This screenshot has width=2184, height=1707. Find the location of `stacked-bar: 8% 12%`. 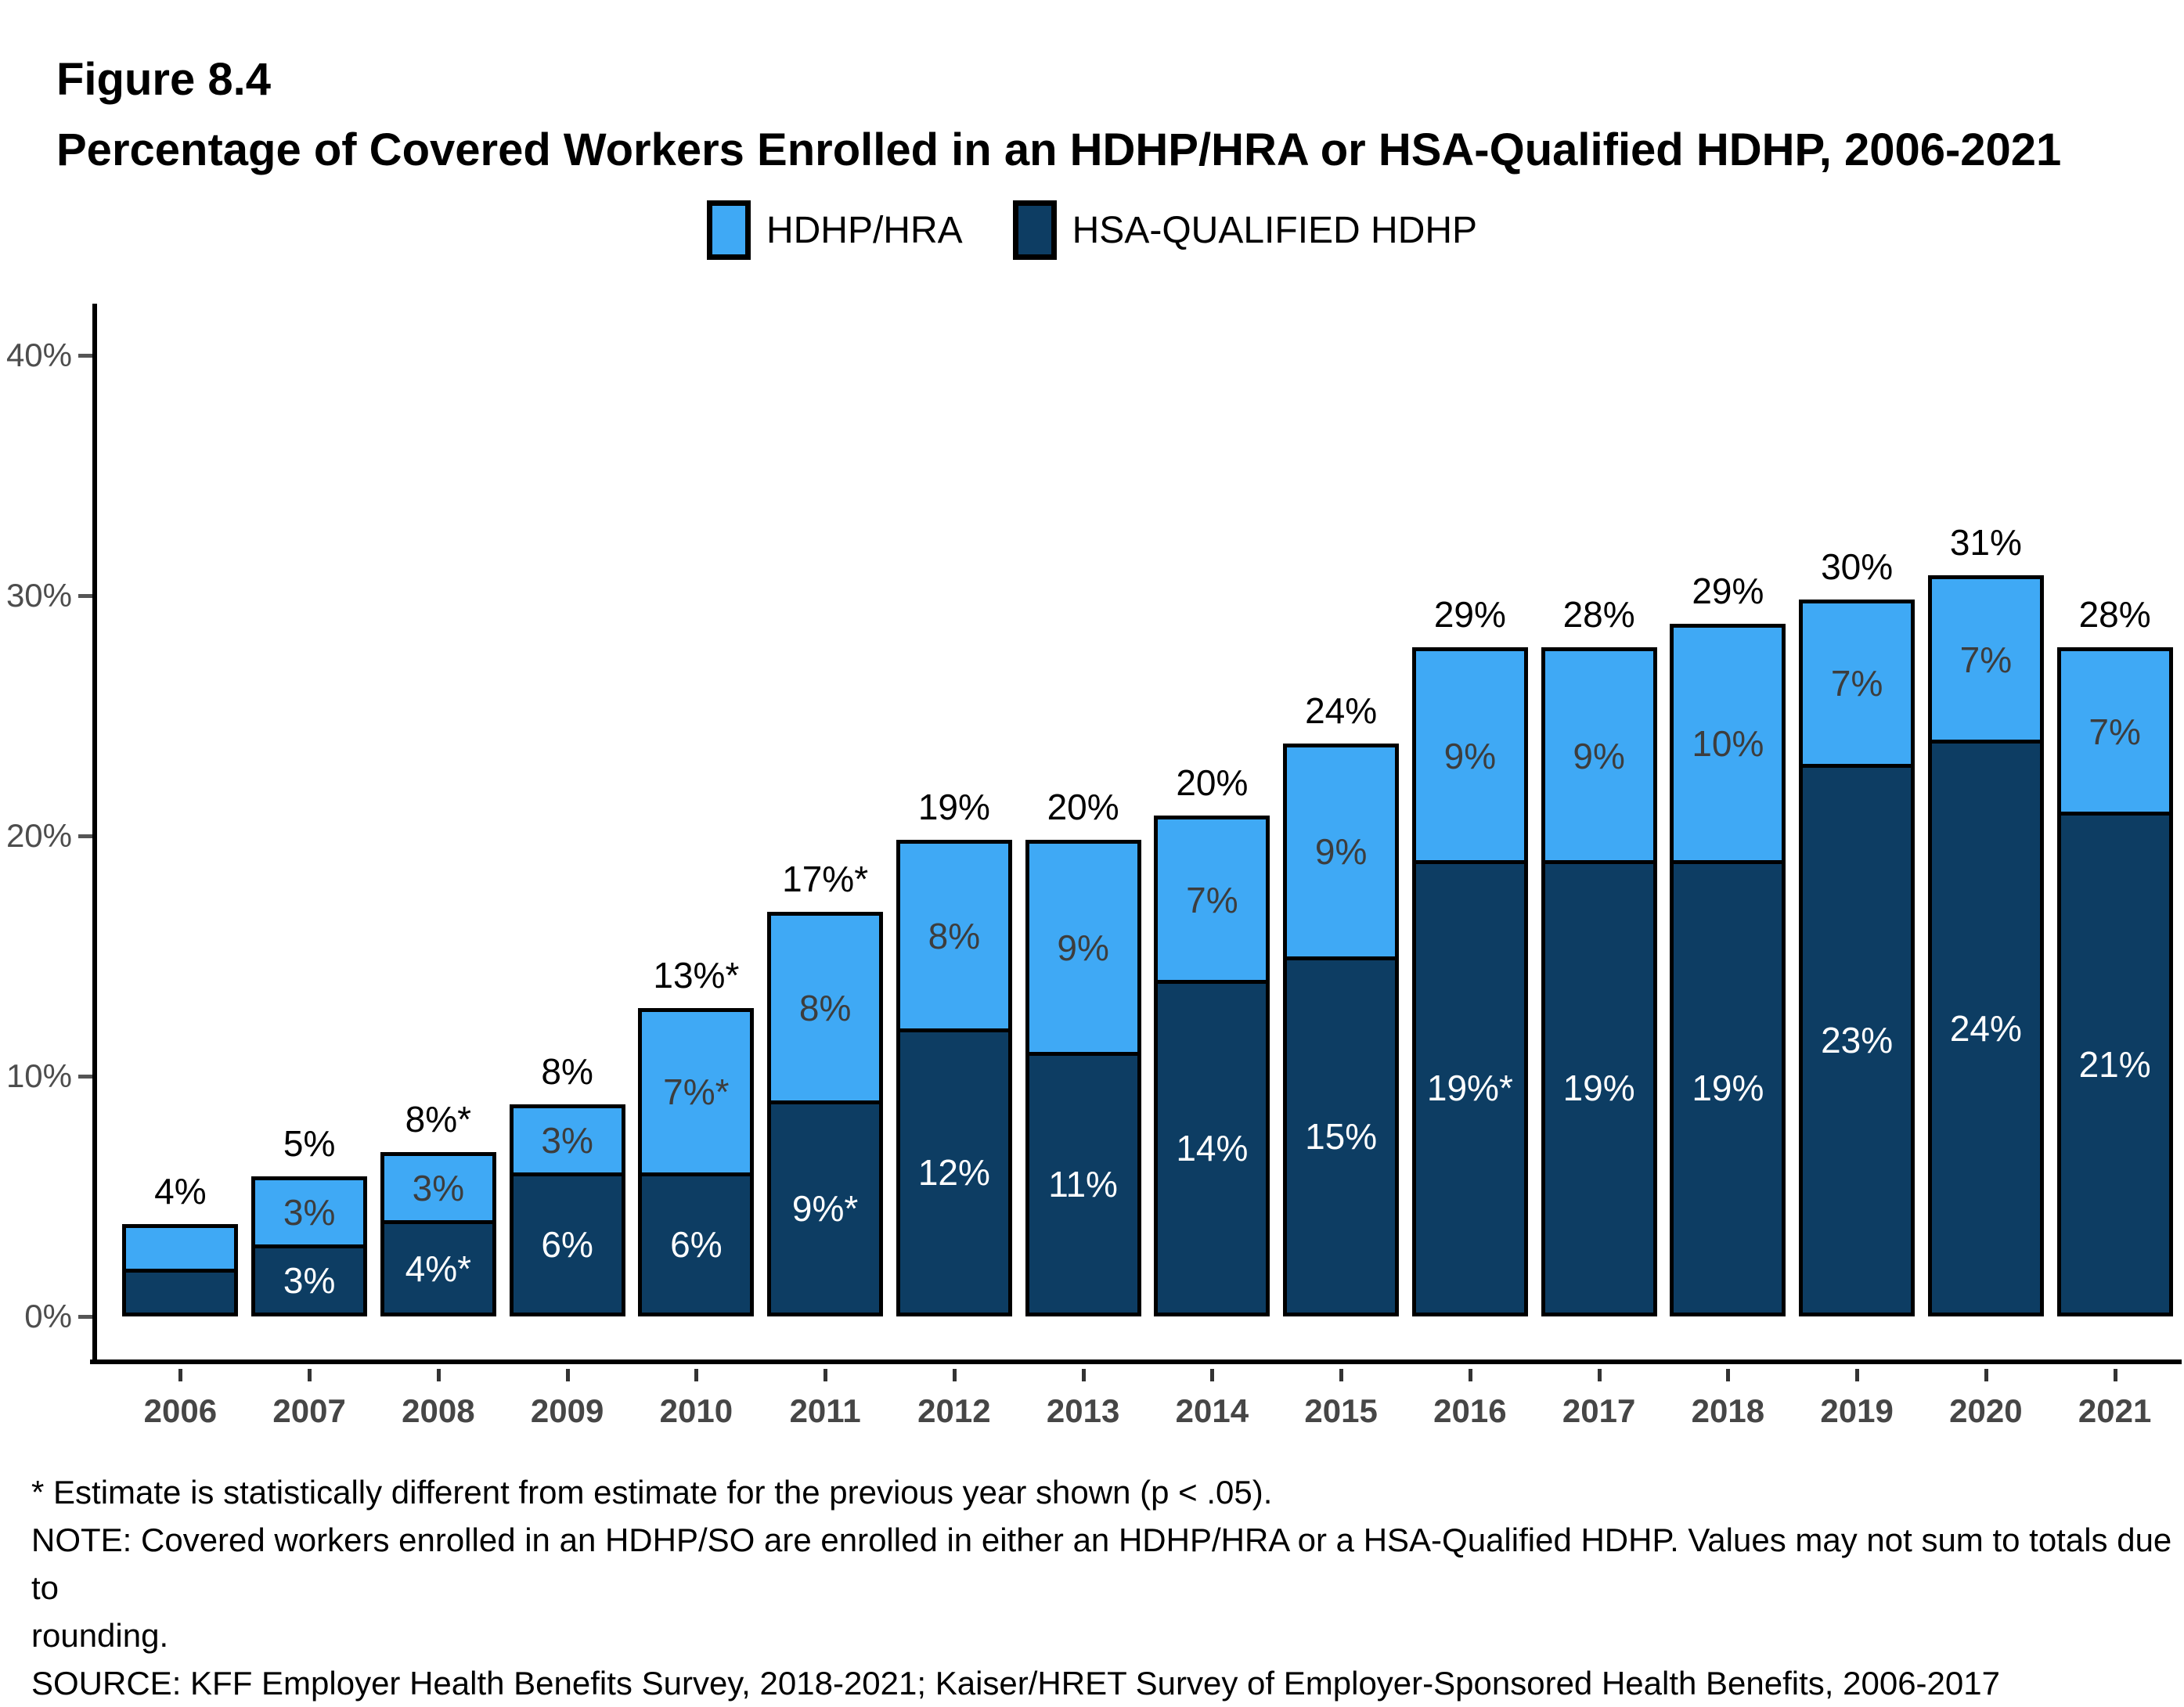

stacked-bar: 8% 12% is located at coordinates (954, 1078).